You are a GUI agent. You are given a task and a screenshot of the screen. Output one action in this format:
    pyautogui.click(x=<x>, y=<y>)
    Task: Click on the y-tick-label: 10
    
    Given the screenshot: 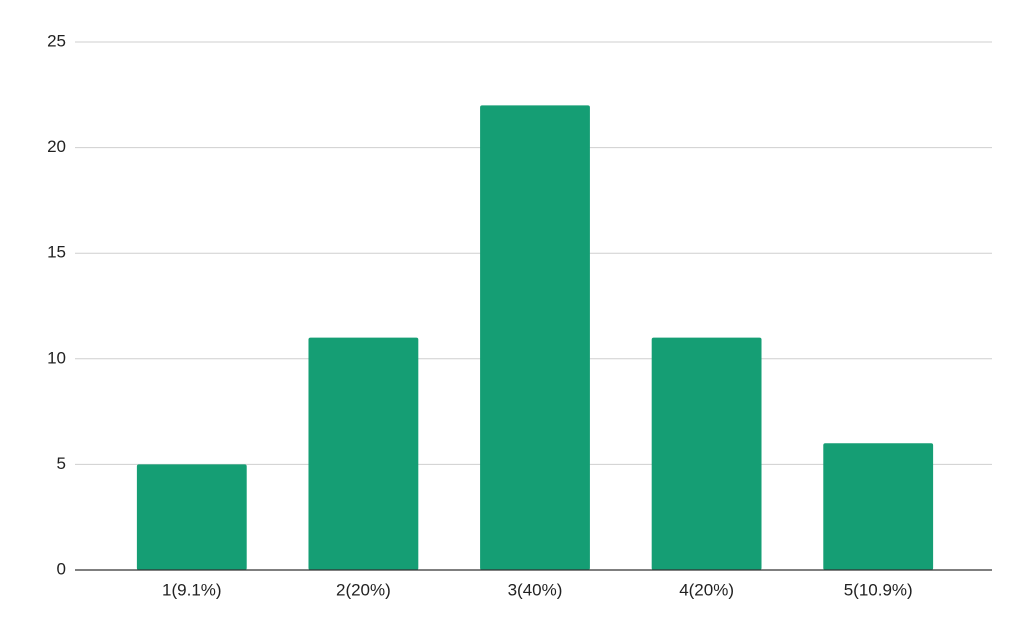 What is the action you would take?
    pyautogui.click(x=56, y=357)
    